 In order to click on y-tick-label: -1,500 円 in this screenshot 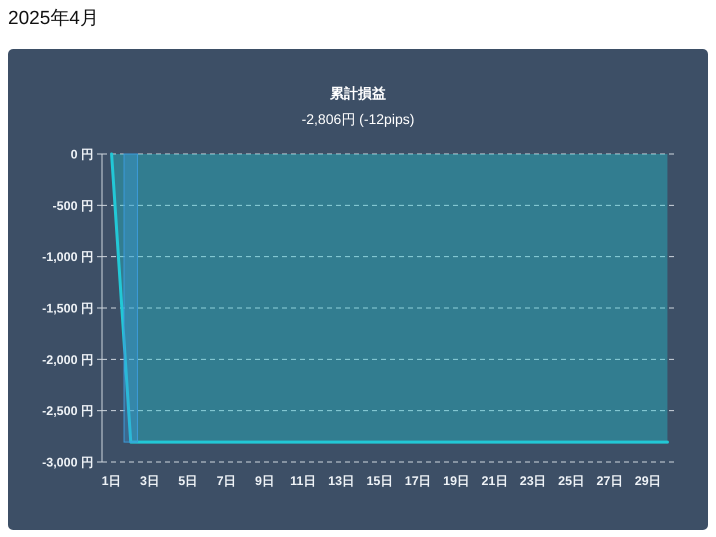, I will do `click(68, 309)`.